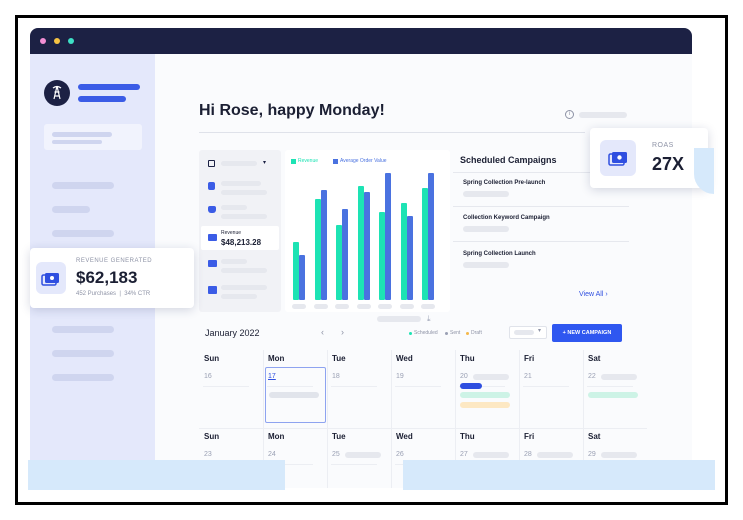 This screenshot has width=743, height=520. What do you see at coordinates (541, 206) in the screenshot?
I see `divider` at bounding box center [541, 206].